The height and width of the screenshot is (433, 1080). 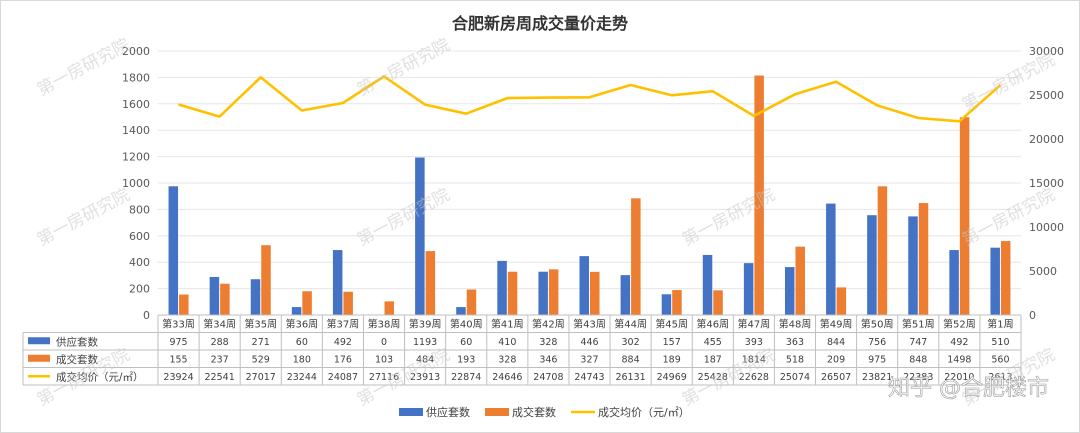 I want to click on table-cell-value: 2613, so click(x=1000, y=377).